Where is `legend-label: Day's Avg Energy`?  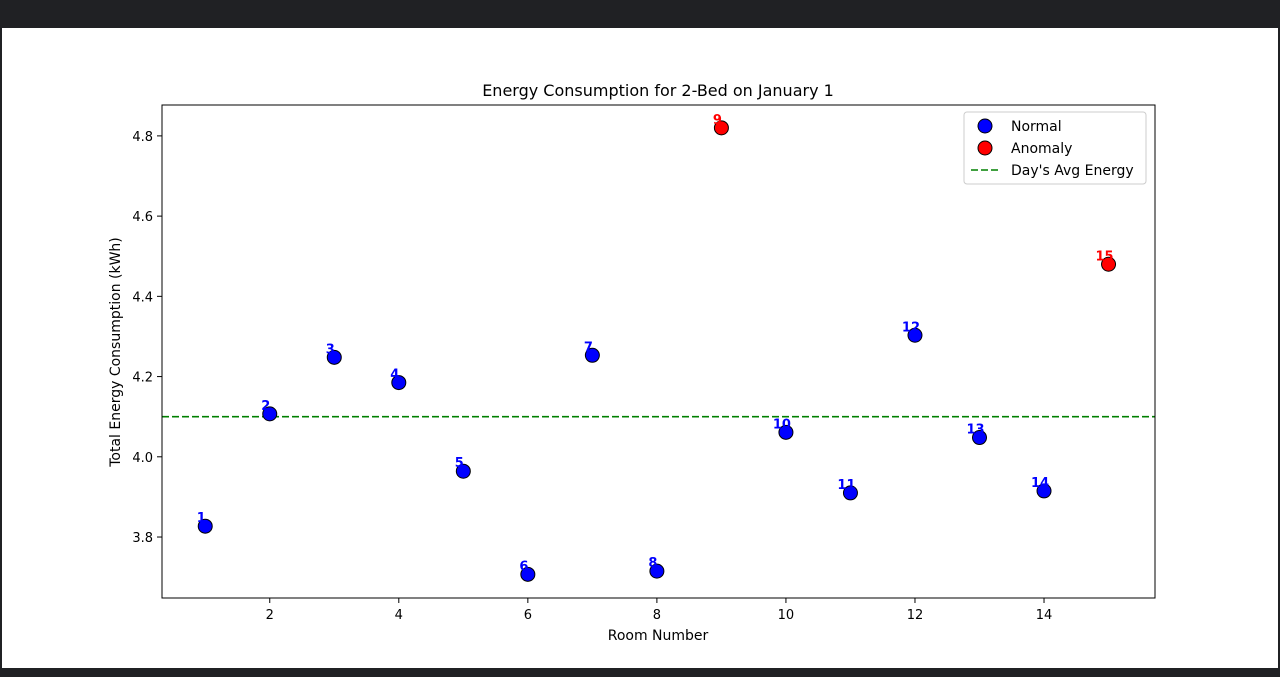 legend-label: Day's Avg Energy is located at coordinates (1072, 171).